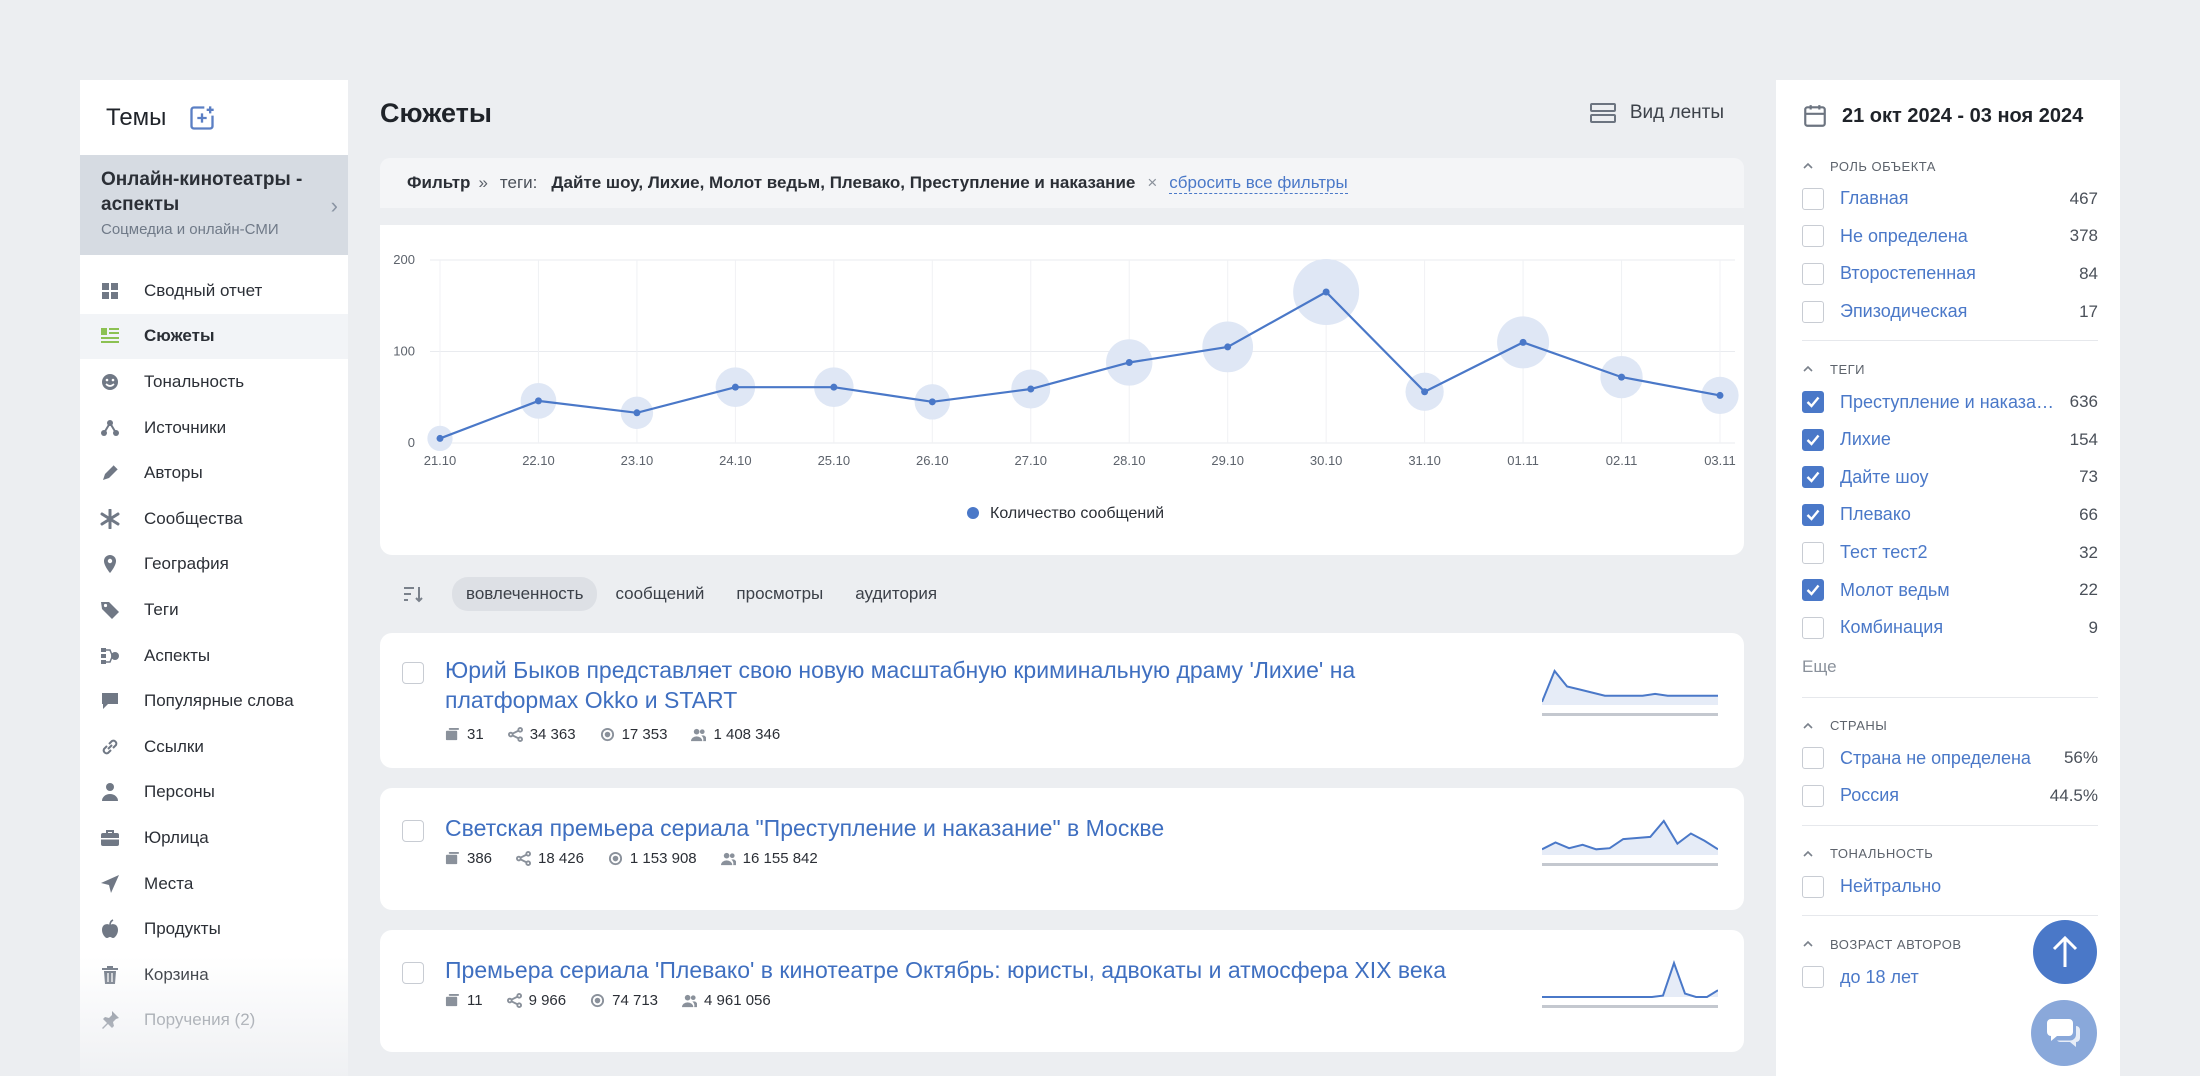 The height and width of the screenshot is (1076, 2200). I want to click on section-header: Теги, so click(1950, 369).